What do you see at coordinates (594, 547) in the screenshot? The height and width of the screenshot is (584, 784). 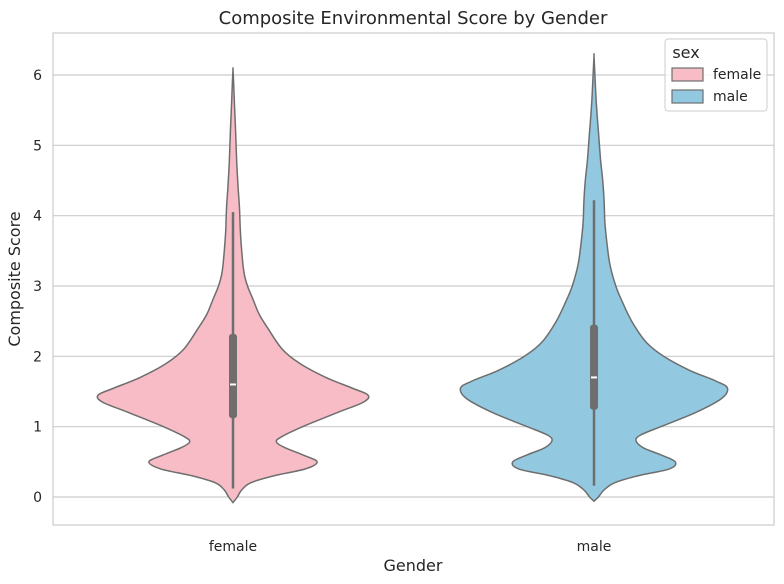 I see `x-tick-label: male` at bounding box center [594, 547].